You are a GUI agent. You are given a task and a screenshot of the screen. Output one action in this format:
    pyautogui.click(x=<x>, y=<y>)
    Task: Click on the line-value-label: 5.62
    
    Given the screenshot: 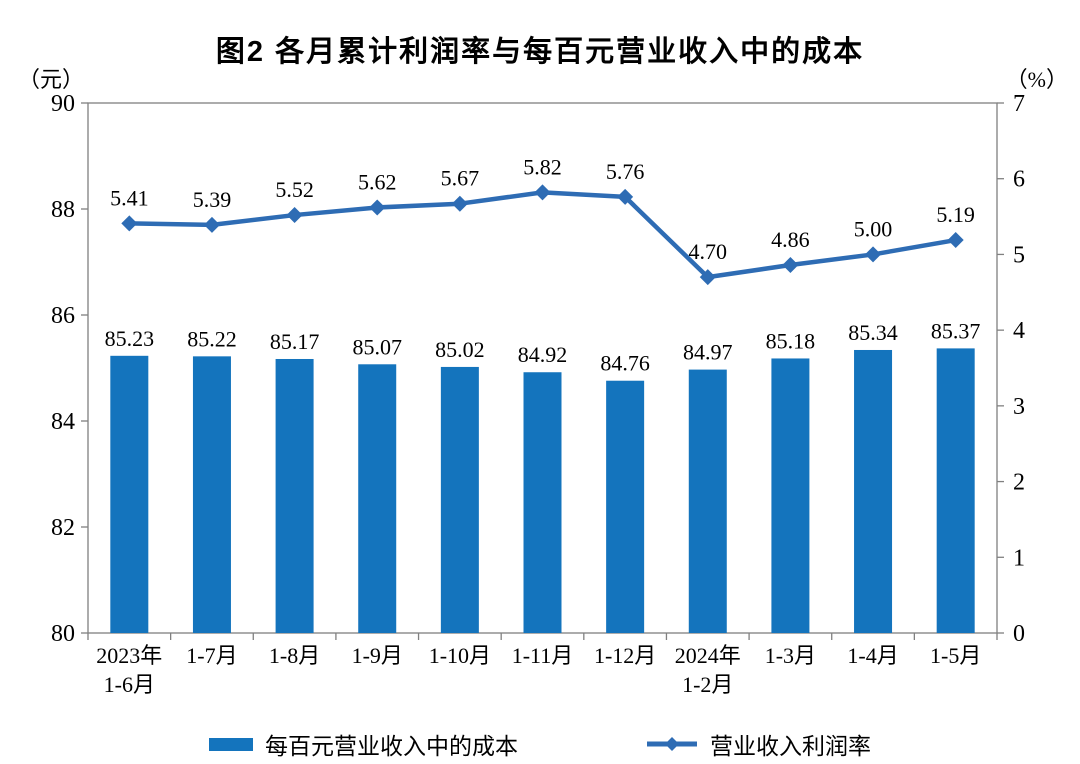 What is the action you would take?
    pyautogui.click(x=377, y=181)
    